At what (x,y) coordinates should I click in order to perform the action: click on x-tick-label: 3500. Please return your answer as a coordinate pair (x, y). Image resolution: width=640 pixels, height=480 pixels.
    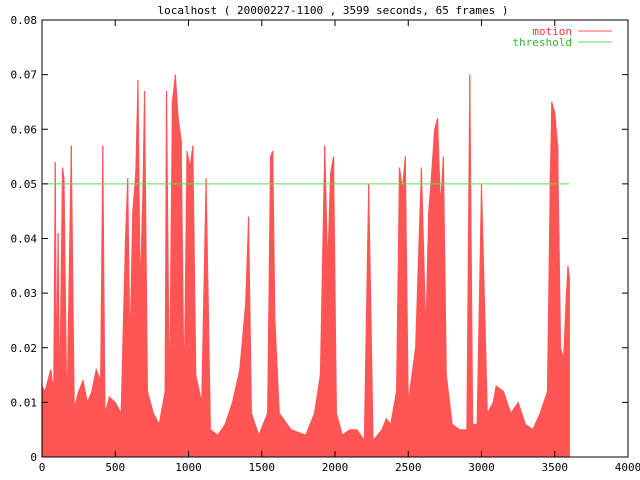
    Looking at the image, I should click on (555, 467).